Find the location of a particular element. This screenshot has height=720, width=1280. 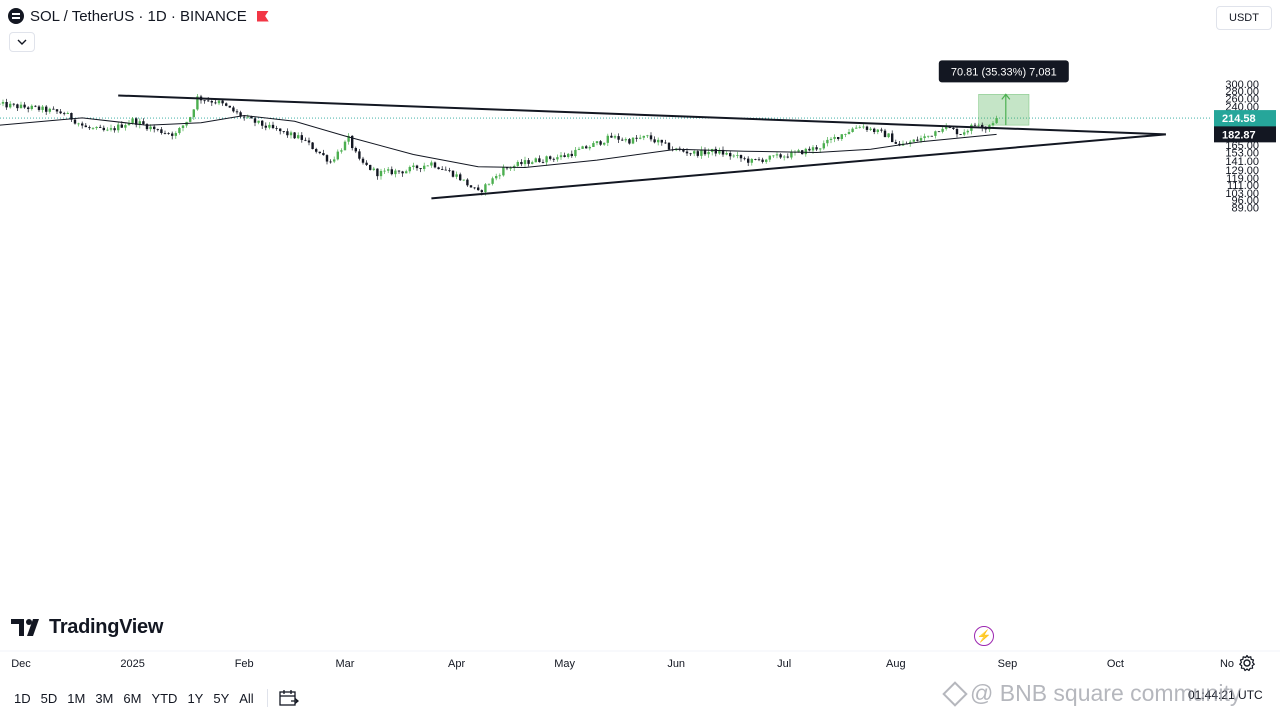

y-tick-label: 96.00 is located at coordinates (1245, 201).